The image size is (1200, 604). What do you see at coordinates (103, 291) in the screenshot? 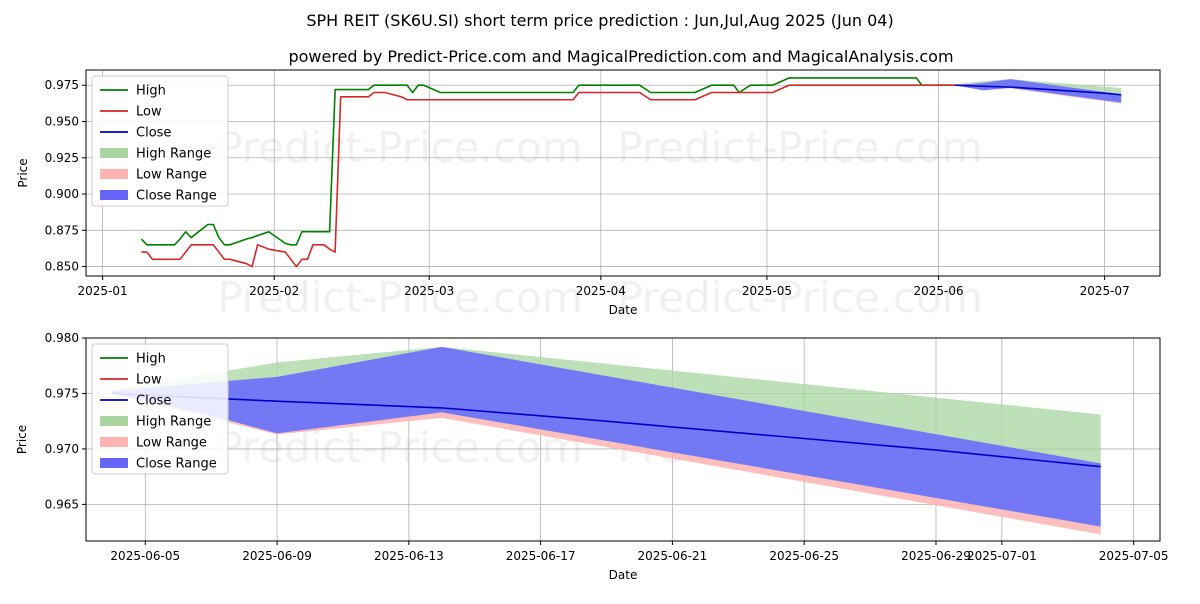
I see `x-tick-label: 2025-01` at bounding box center [103, 291].